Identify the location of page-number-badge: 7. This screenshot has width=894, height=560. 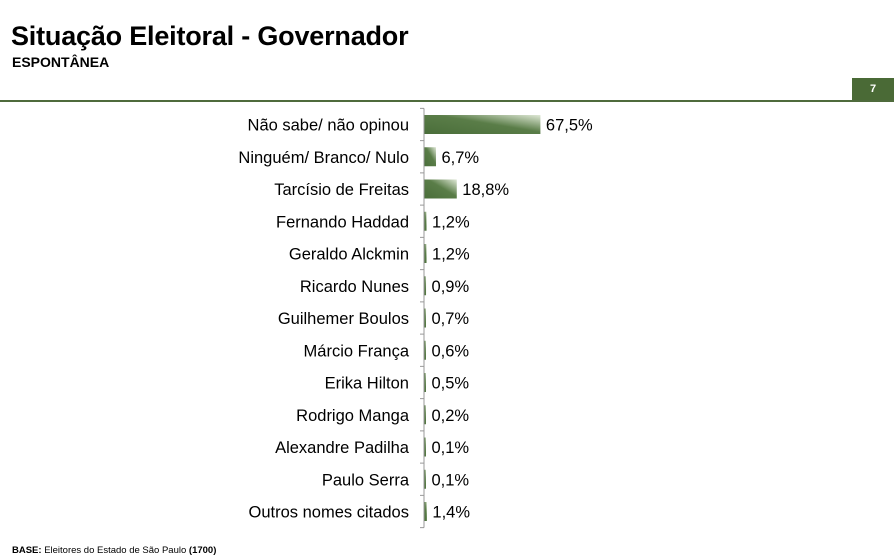
(873, 89).